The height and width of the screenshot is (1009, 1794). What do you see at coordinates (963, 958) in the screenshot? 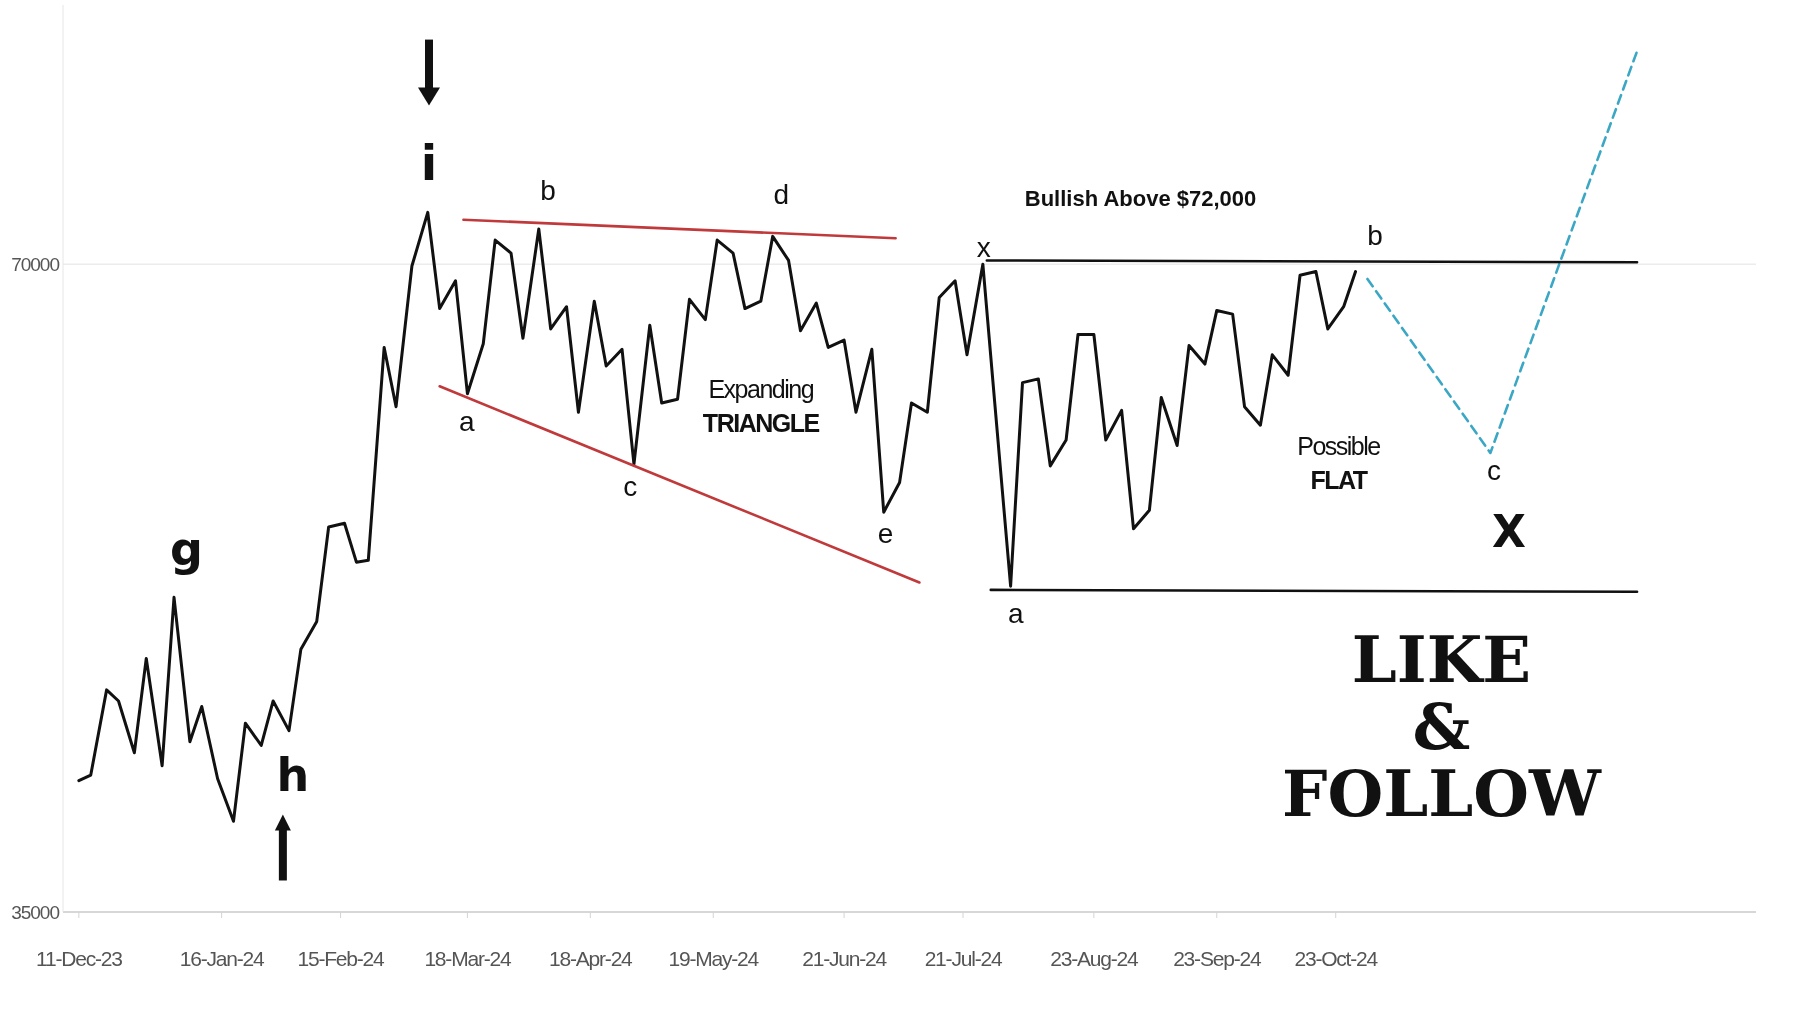
I see `x-tick-label: 21-Jul-24` at bounding box center [963, 958].